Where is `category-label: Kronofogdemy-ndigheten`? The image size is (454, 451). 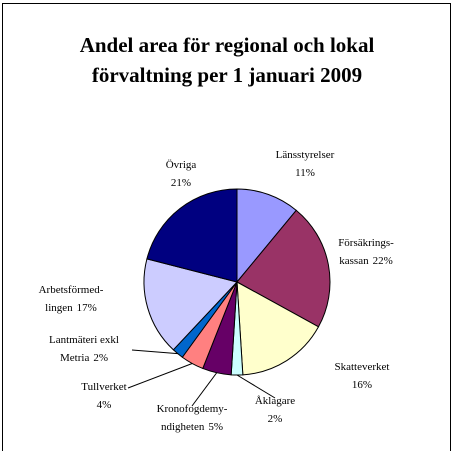 category-label: Kronofogdemy-ndigheten is located at coordinates (192, 418).